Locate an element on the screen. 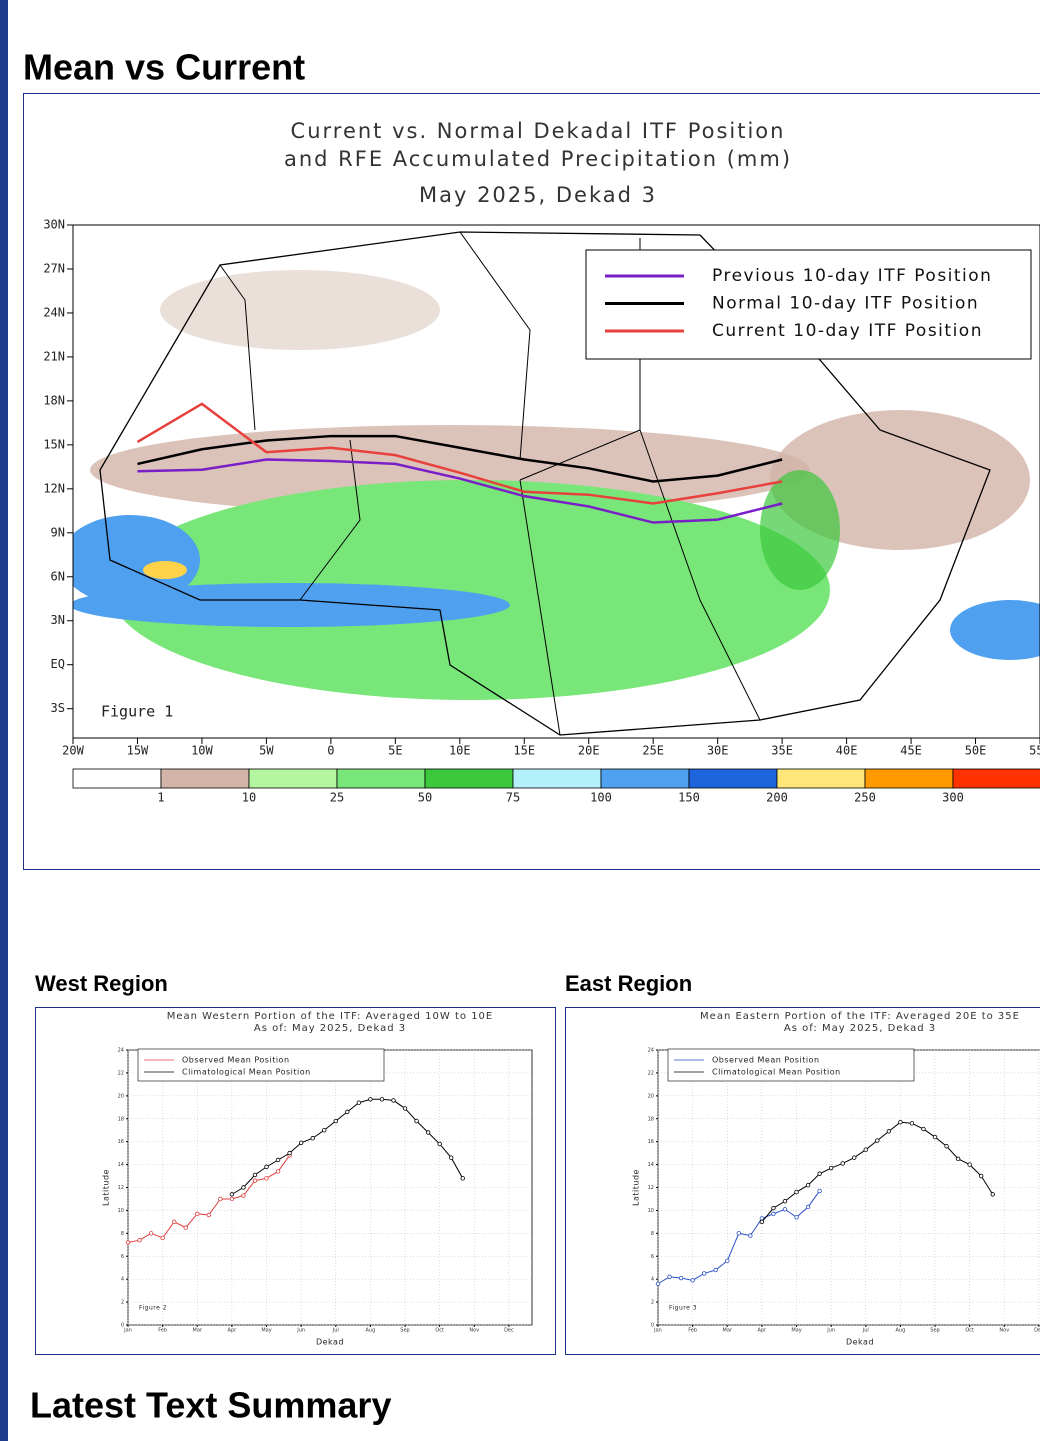 This screenshot has height=1441, width=1040. colorbar-label: 300 is located at coordinates (953, 798).